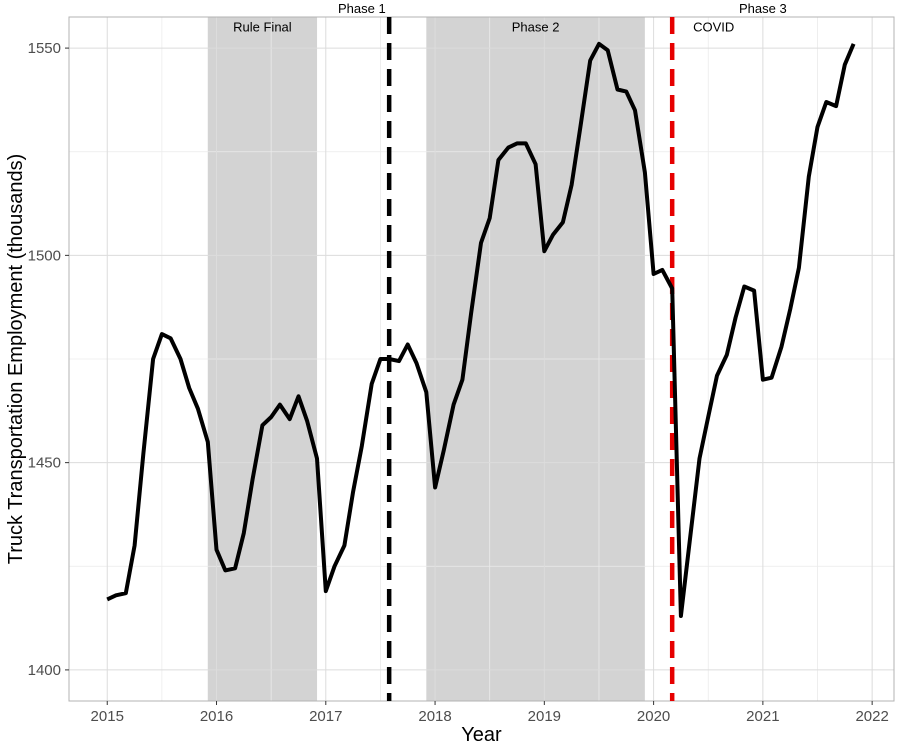 This screenshot has width=900, height=750. What do you see at coordinates (44, 255) in the screenshot?
I see `y-tick-label: 1500` at bounding box center [44, 255].